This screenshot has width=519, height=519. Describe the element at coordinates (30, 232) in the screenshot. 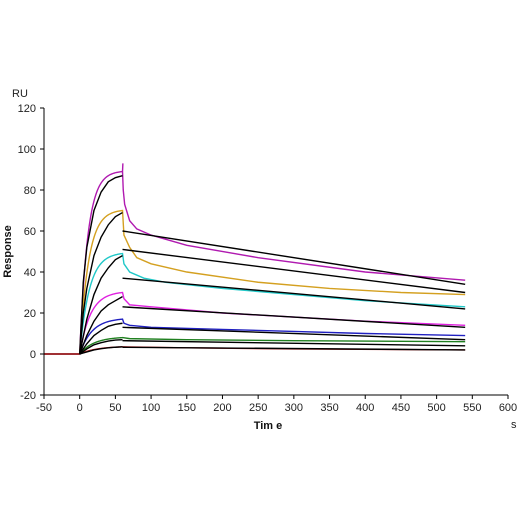

I see `y-tick-label: 60` at that location.